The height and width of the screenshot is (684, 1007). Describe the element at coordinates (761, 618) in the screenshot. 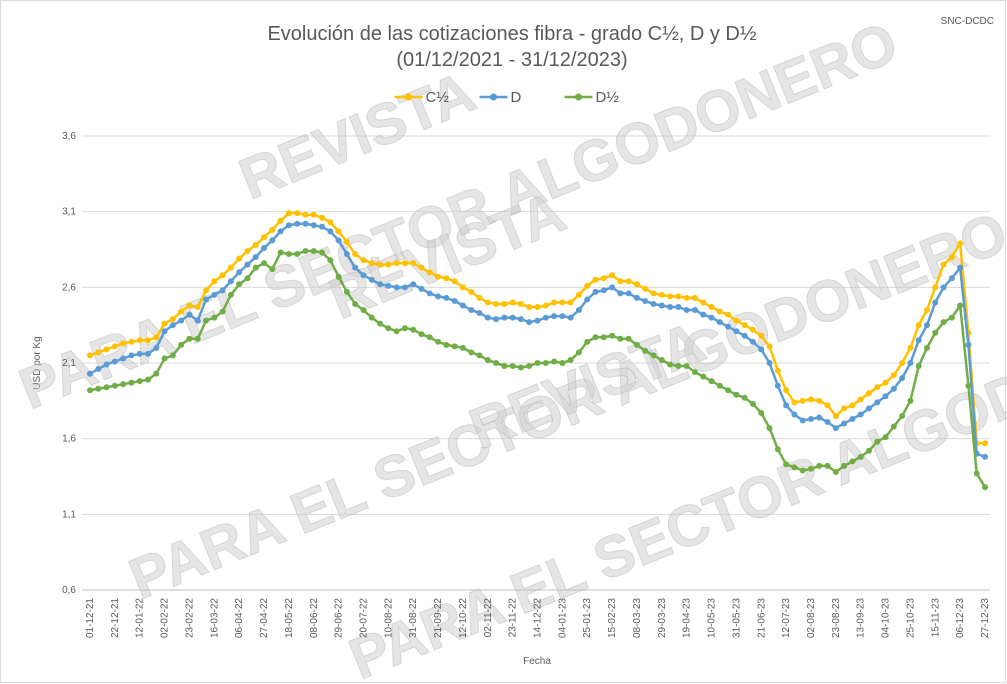

I see `x-tick-label: 21-06-23` at that location.